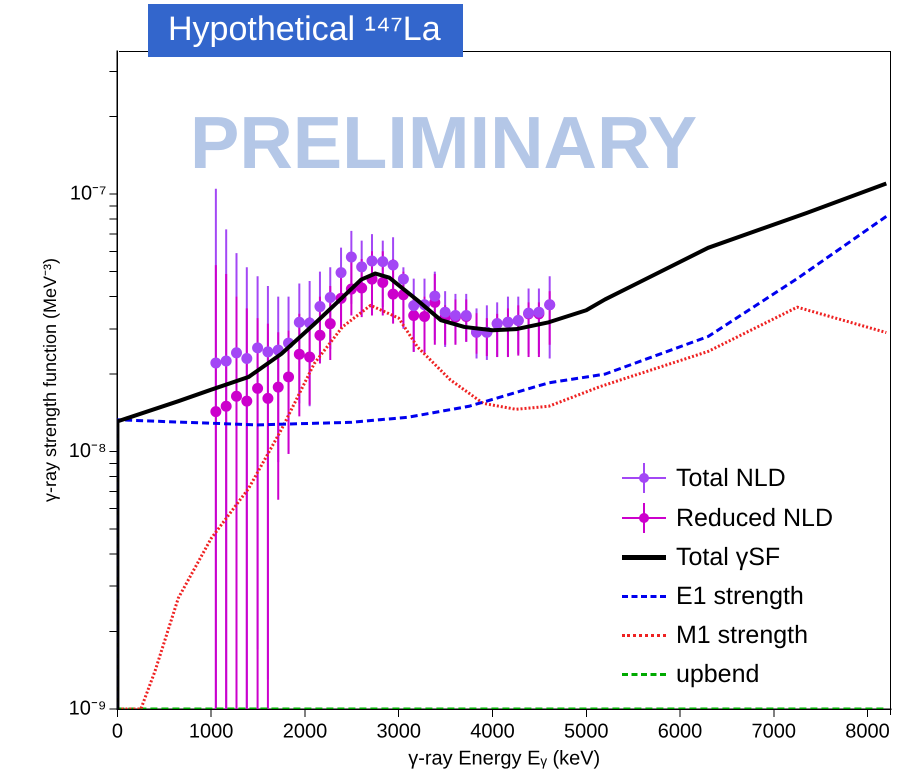  Describe the element at coordinates (117, 731) in the screenshot. I see `x-tick-label: 0` at that location.